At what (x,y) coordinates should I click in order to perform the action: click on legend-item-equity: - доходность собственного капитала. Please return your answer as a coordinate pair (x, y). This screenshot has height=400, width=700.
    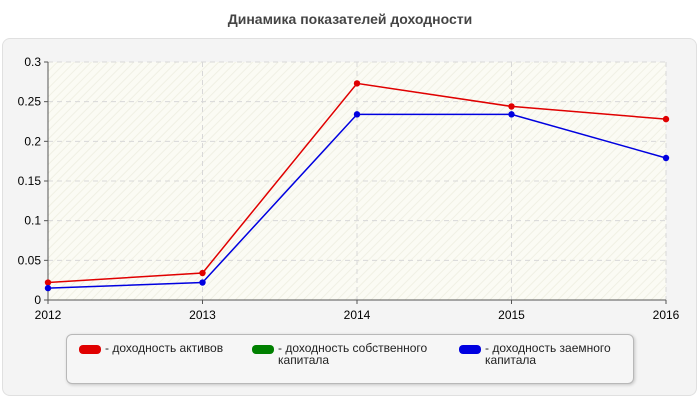
    Looking at the image, I should click on (340, 354).